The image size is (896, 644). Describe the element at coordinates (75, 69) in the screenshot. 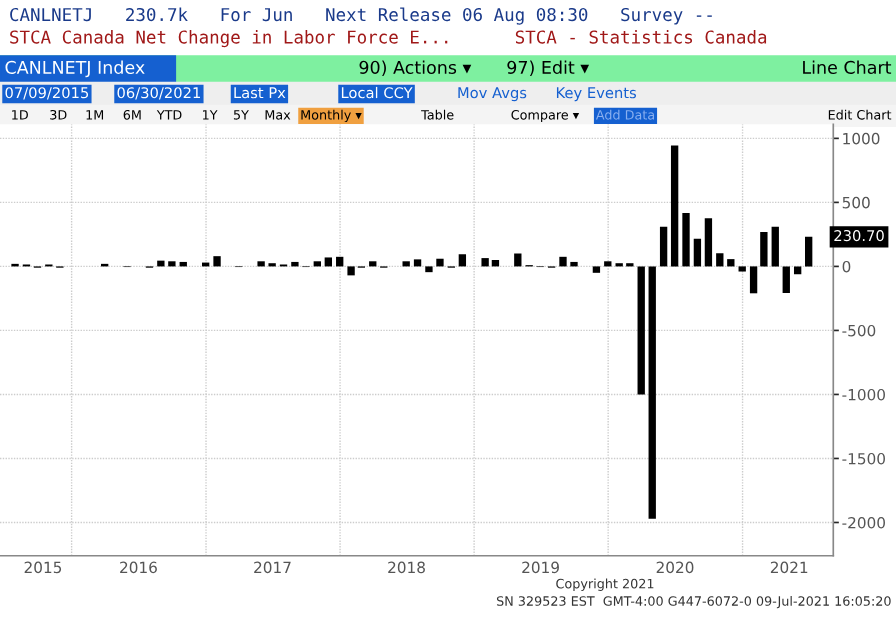

I see `text: CANLNETJ Index` at that location.